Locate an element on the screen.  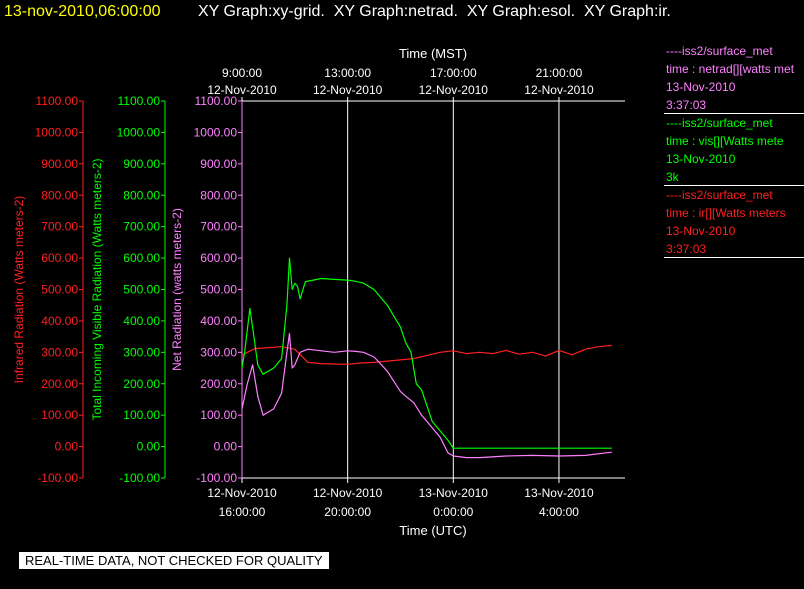
series-line-net is located at coordinates (426, 395).